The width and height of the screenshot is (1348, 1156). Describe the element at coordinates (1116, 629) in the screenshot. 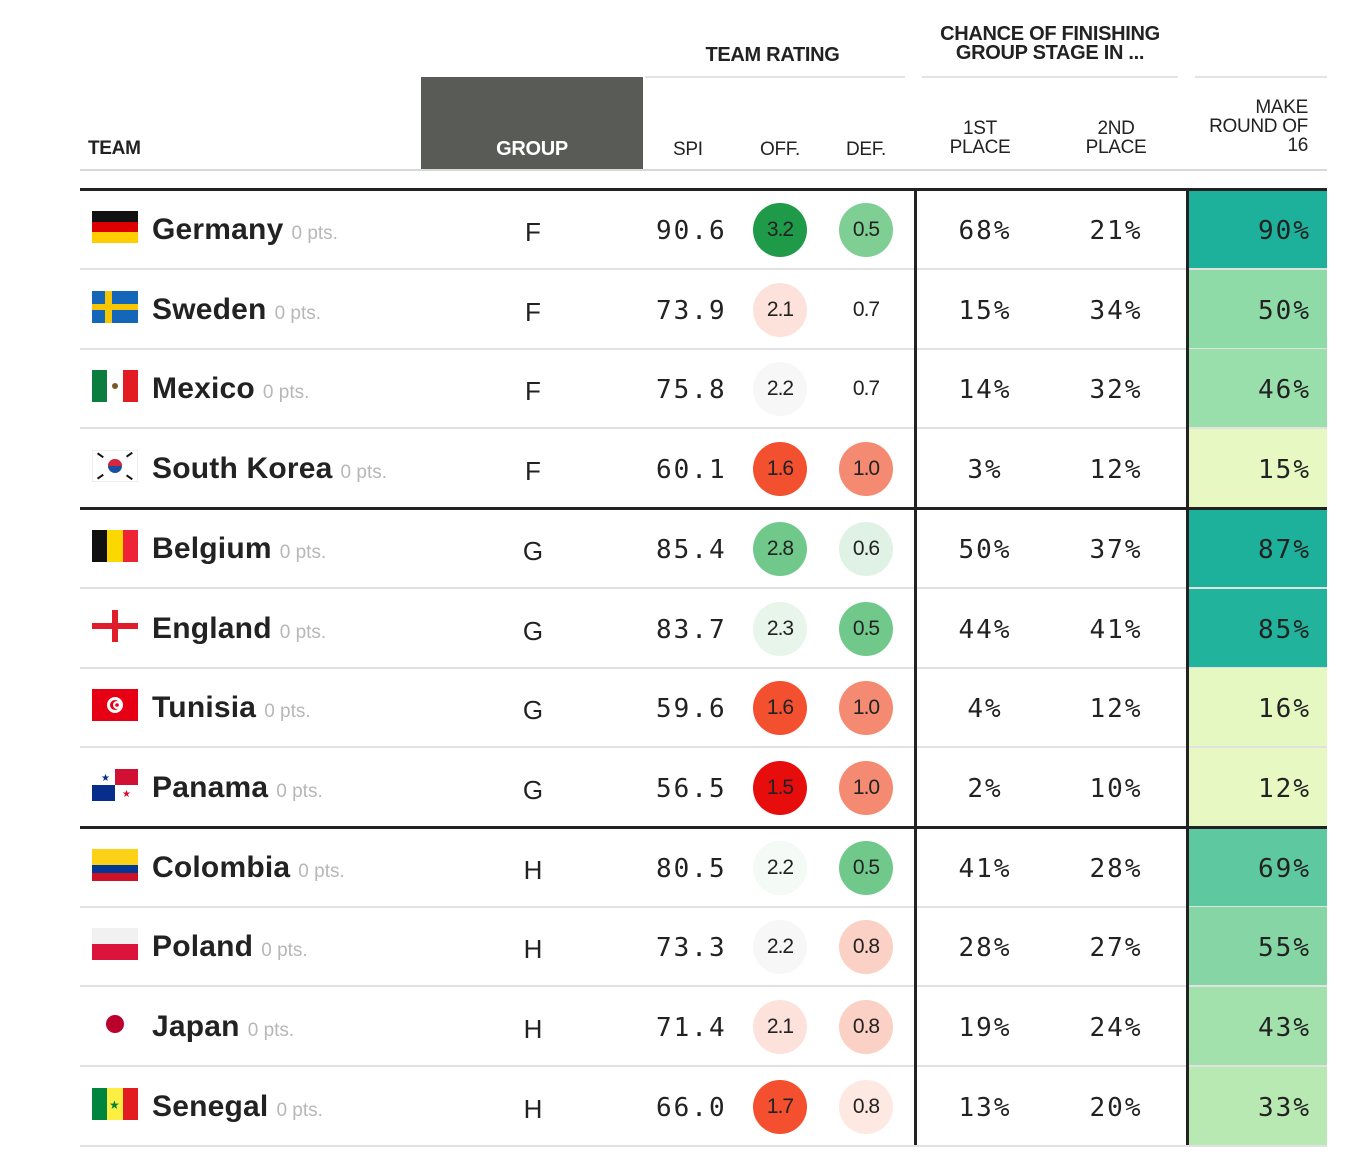

I see `second-place-chance: 41%` at that location.